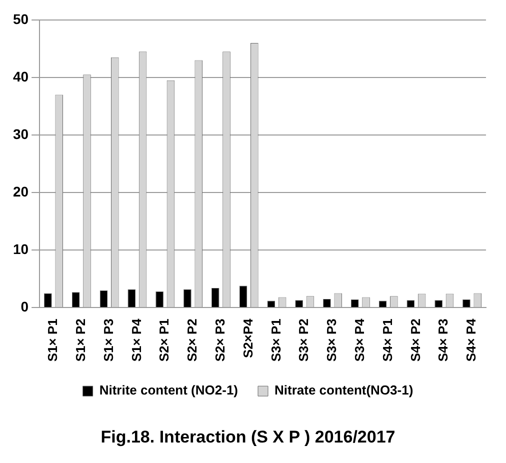 The height and width of the screenshot is (463, 506). What do you see at coordinates (304, 340) in the screenshot?
I see `x-tick-label: S3× P2` at bounding box center [304, 340].